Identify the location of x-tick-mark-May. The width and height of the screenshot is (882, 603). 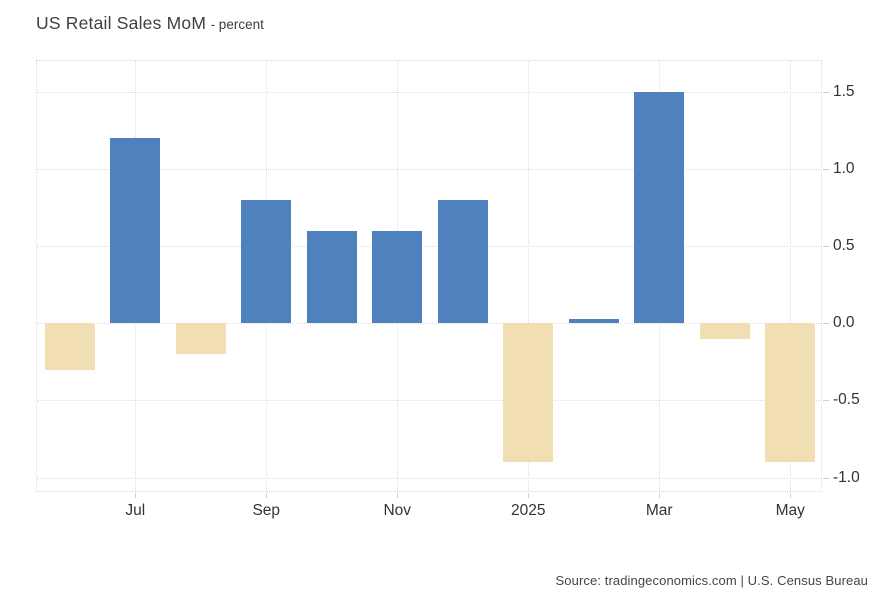
(791, 495).